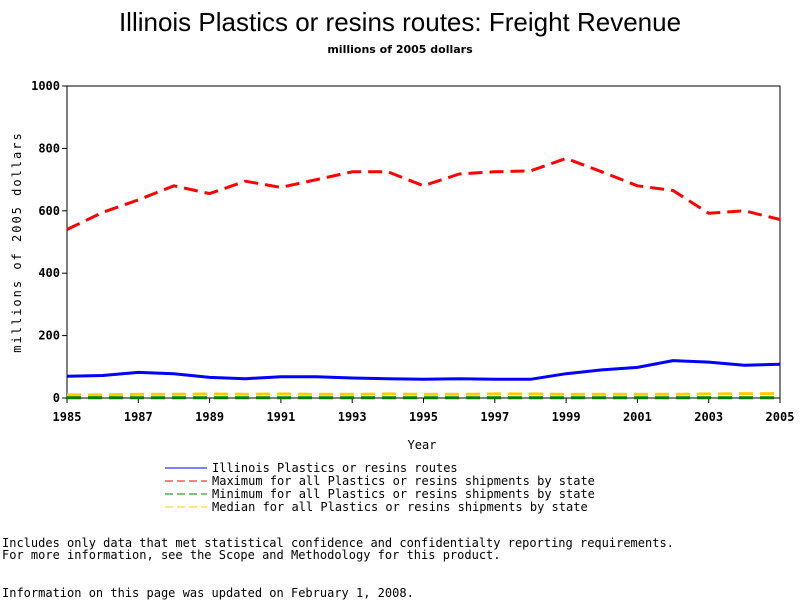  Describe the element at coordinates (17, 241) in the screenshot. I see `y-axis-label: millions of 2005 dollars` at that location.